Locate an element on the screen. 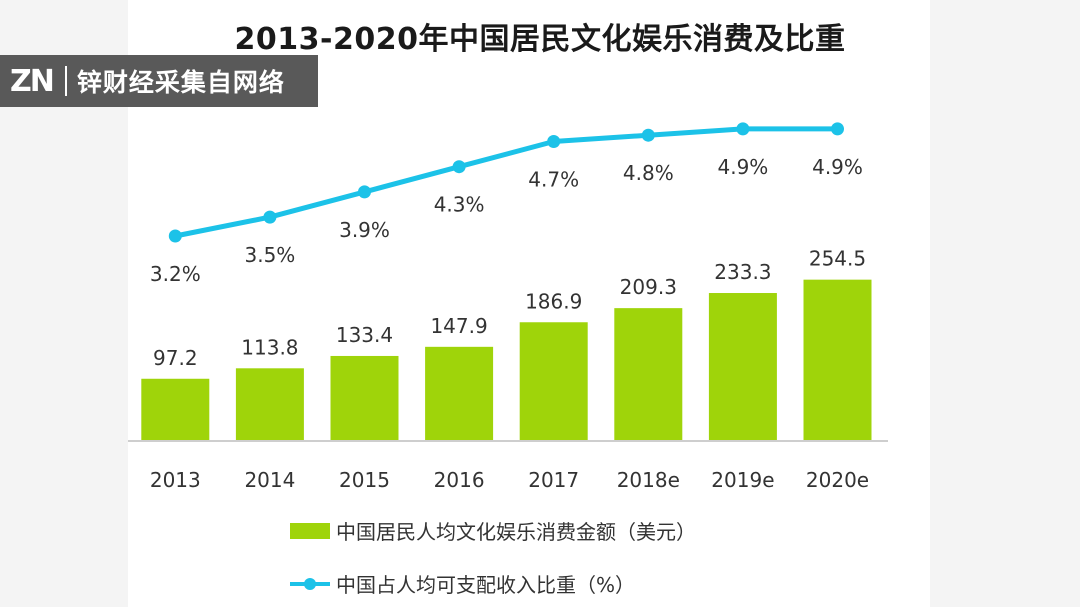  chart-title: 2013-2020年中国居民文化娱乐消费及比重 is located at coordinates (540, 39).